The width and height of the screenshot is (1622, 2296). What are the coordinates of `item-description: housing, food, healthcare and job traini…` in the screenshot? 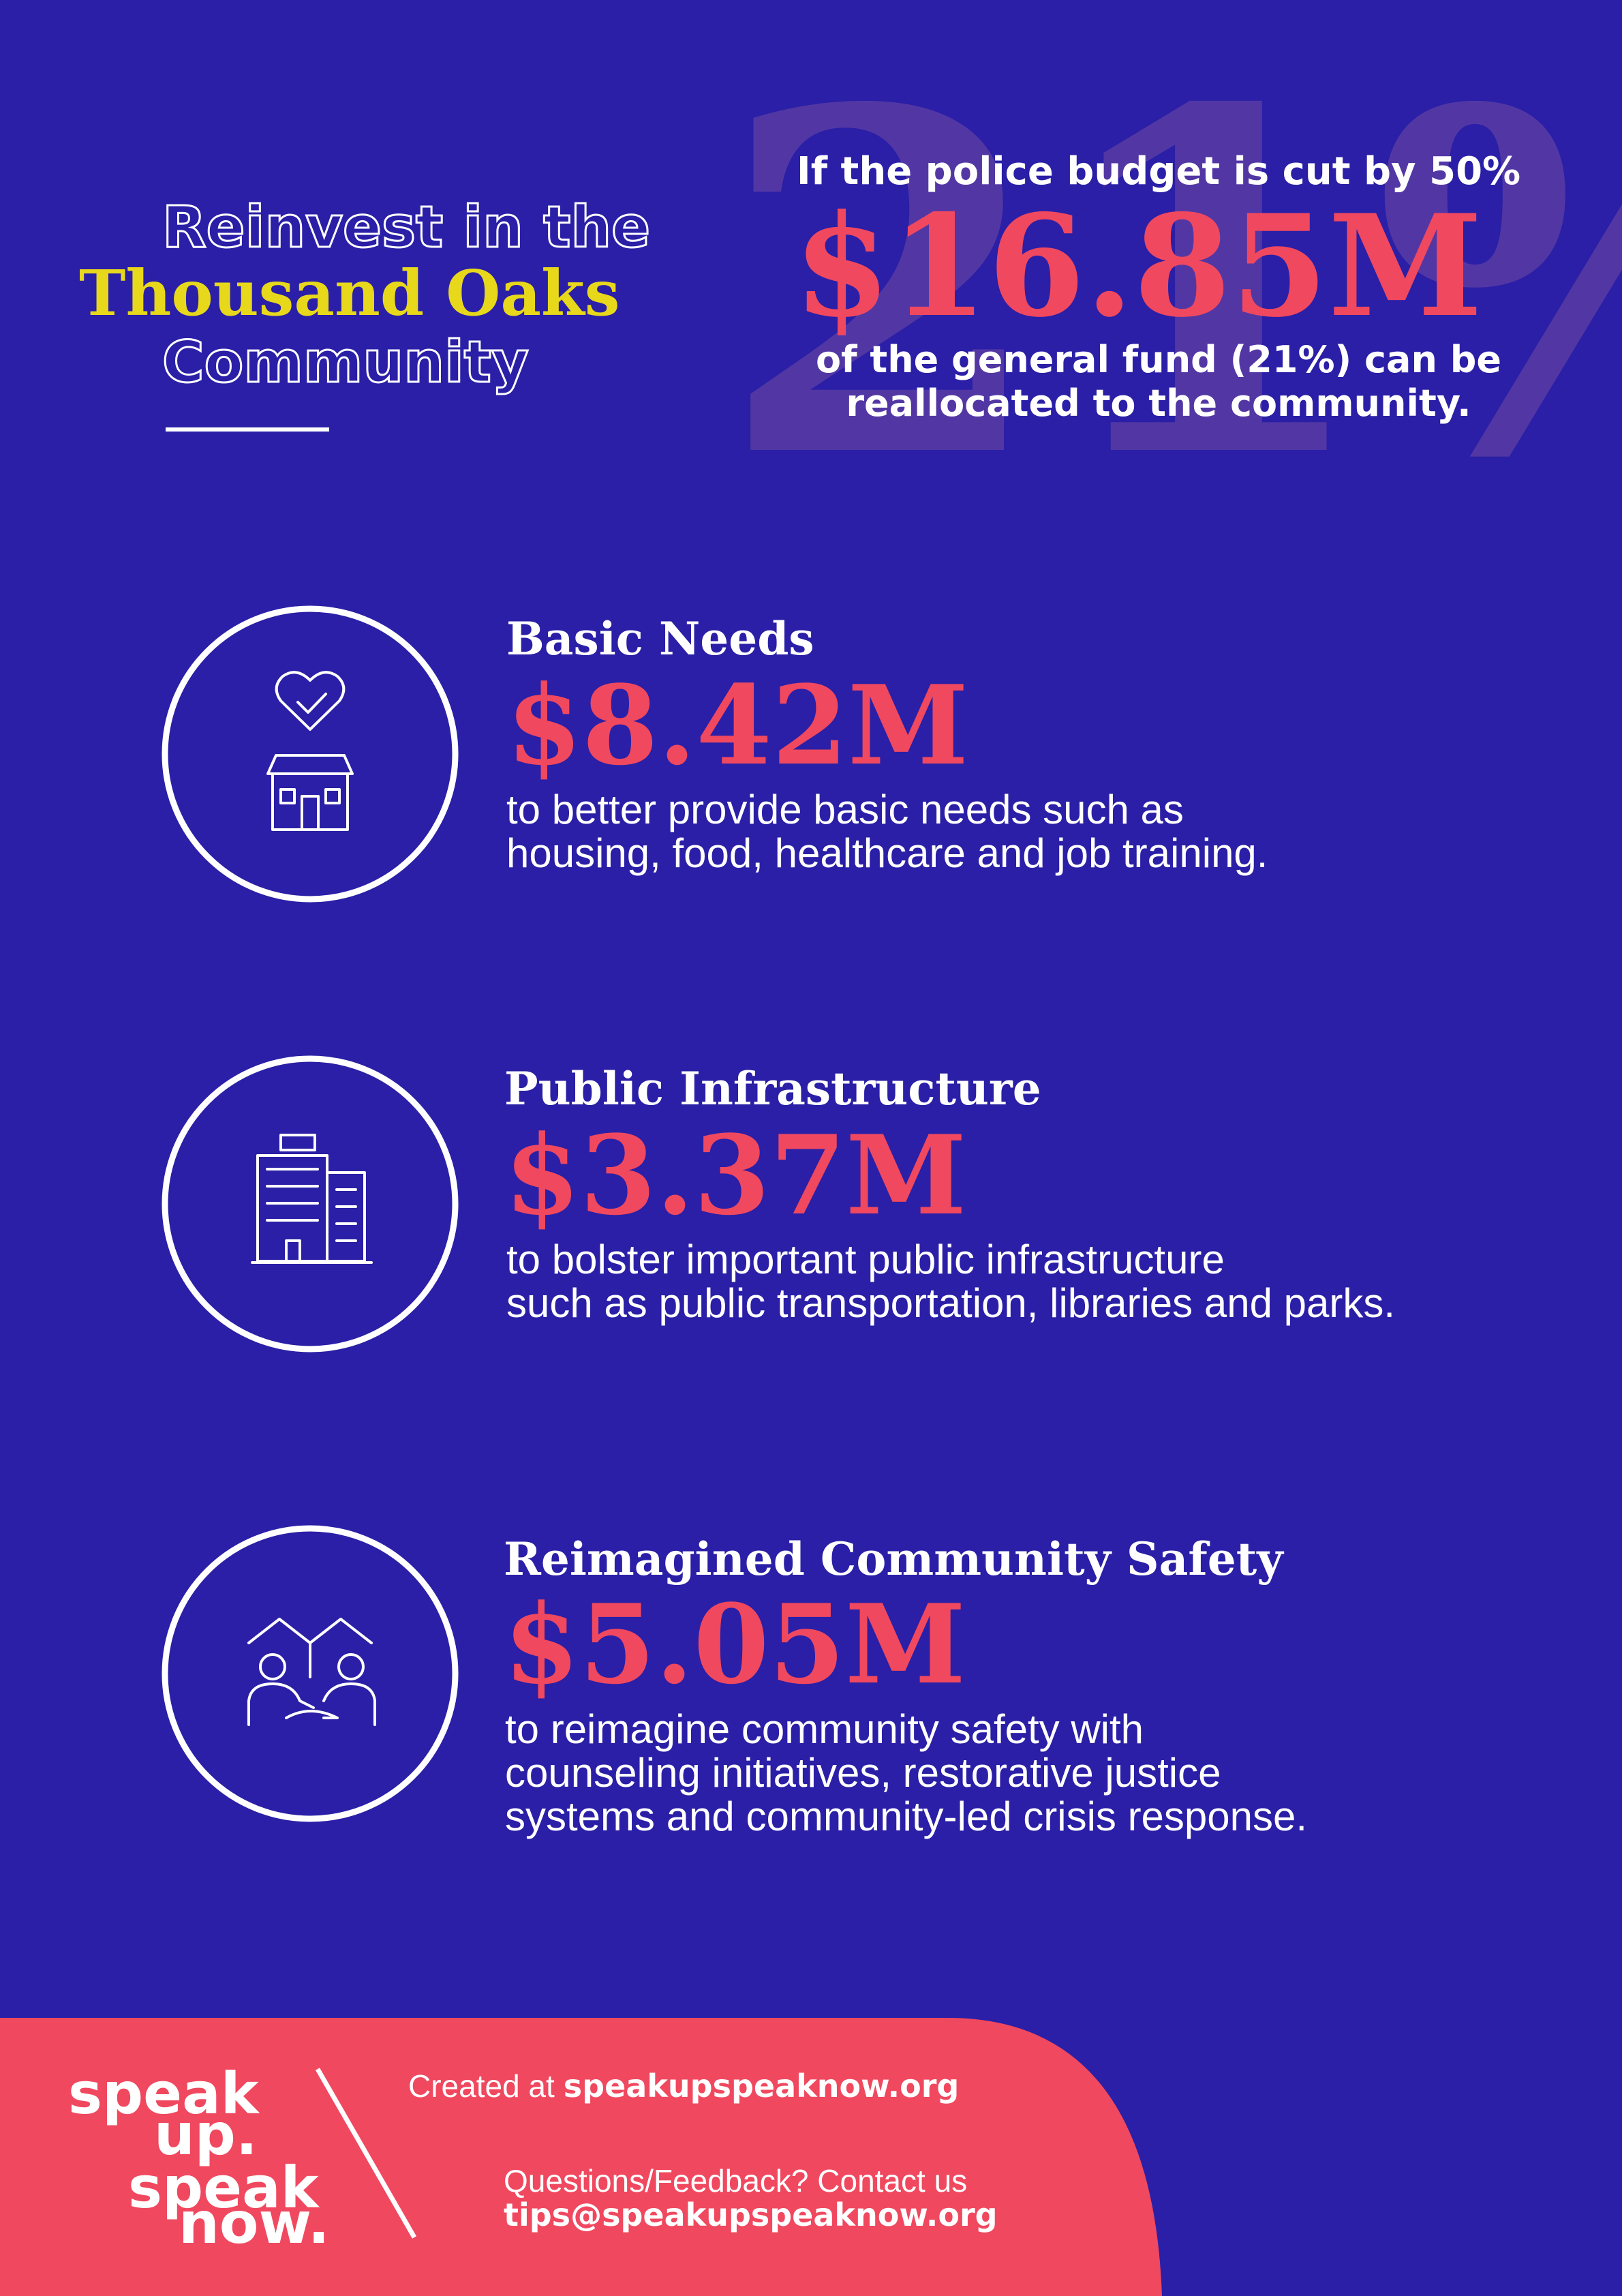 It's located at (887, 853).